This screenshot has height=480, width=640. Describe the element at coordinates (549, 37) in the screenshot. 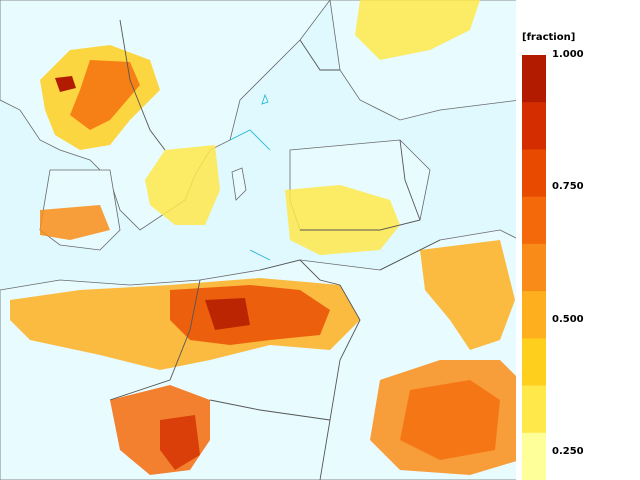

I see `legend-unit-label: [fraction]` at that location.